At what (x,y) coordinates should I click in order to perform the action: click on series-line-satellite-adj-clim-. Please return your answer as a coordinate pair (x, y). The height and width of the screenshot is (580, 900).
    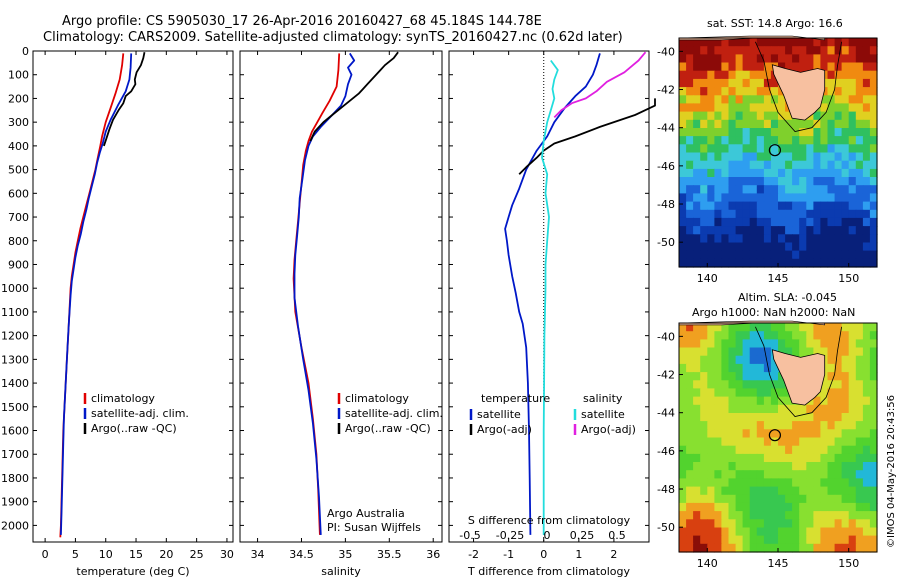
    Looking at the image, I should click on (324, 293).